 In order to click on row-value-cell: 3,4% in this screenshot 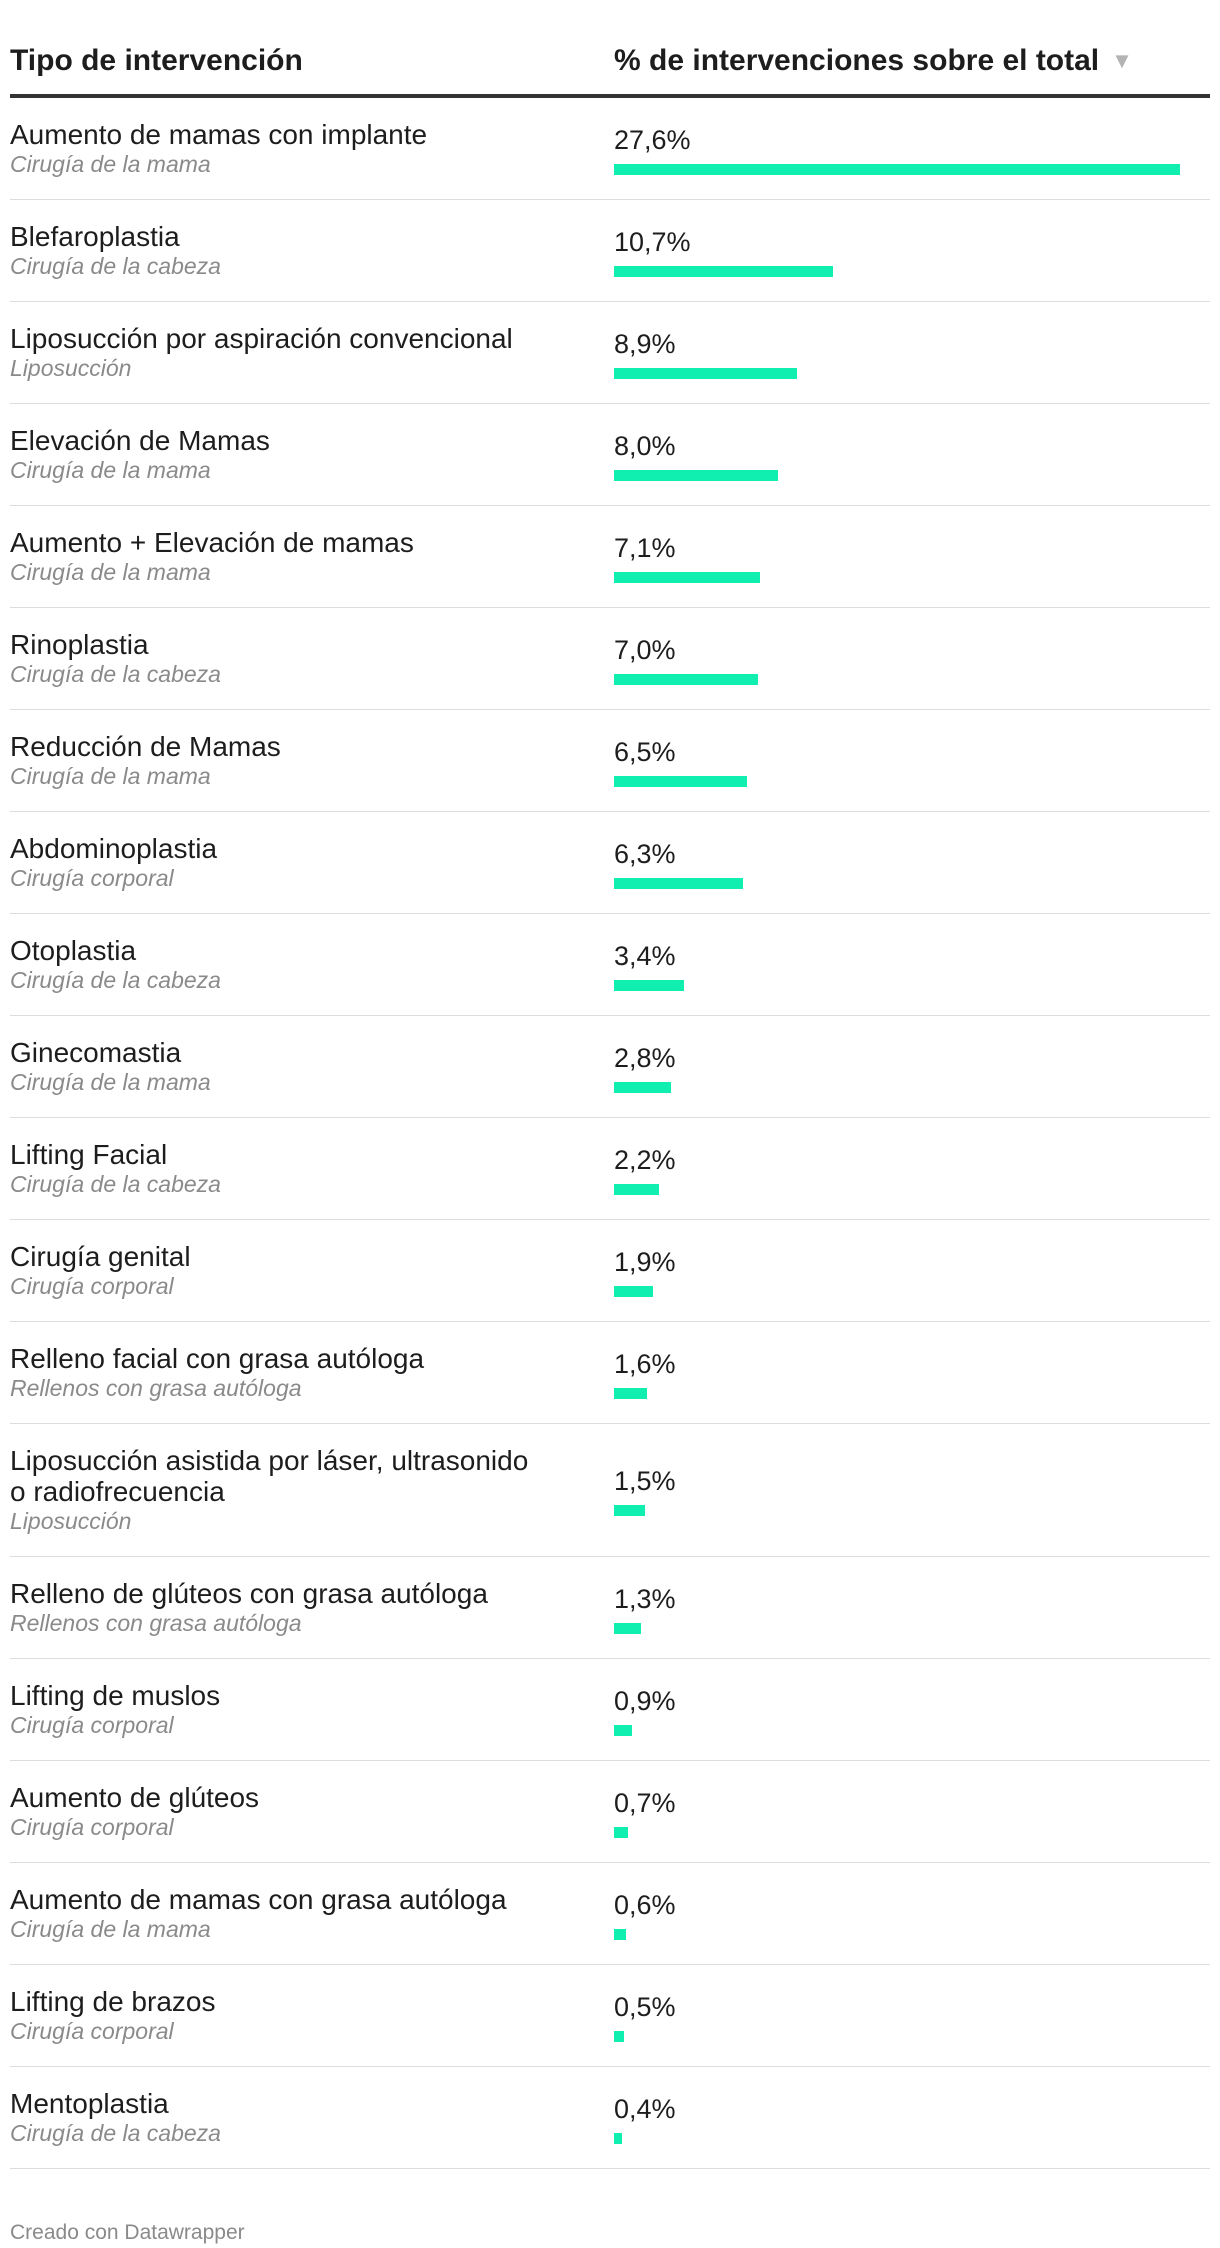, I will do `click(912, 965)`.